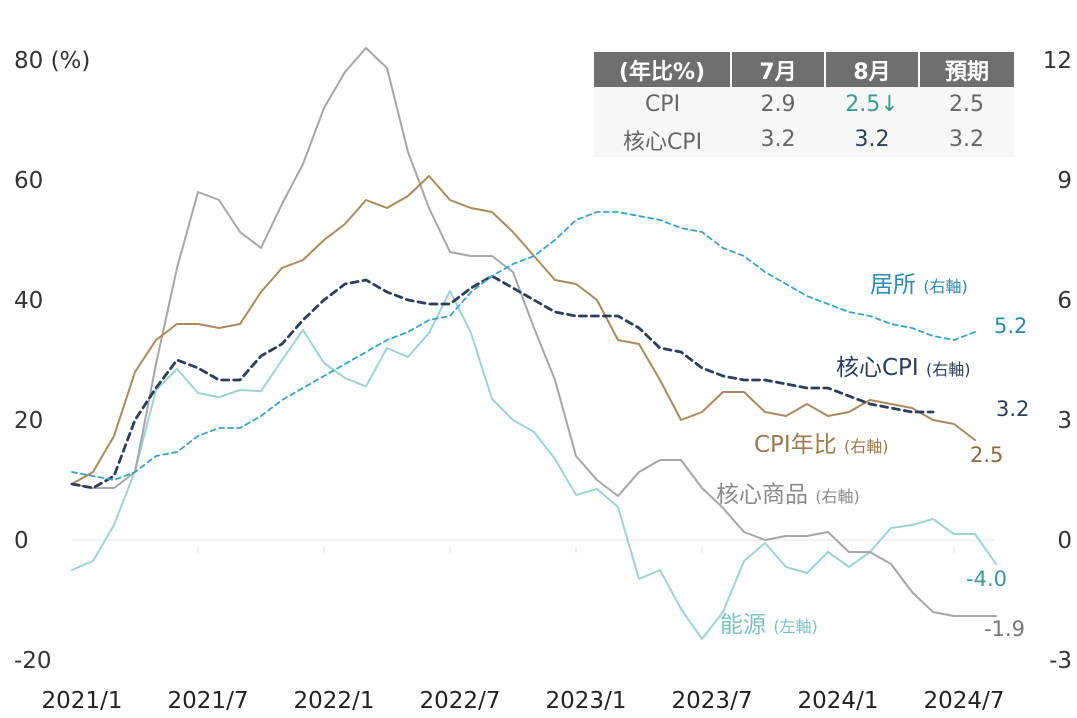 Image resolution: width=1077 pixels, height=718 pixels. Describe the element at coordinates (881, 368) in the screenshot. I see `series-name: 核心CPI` at that location.